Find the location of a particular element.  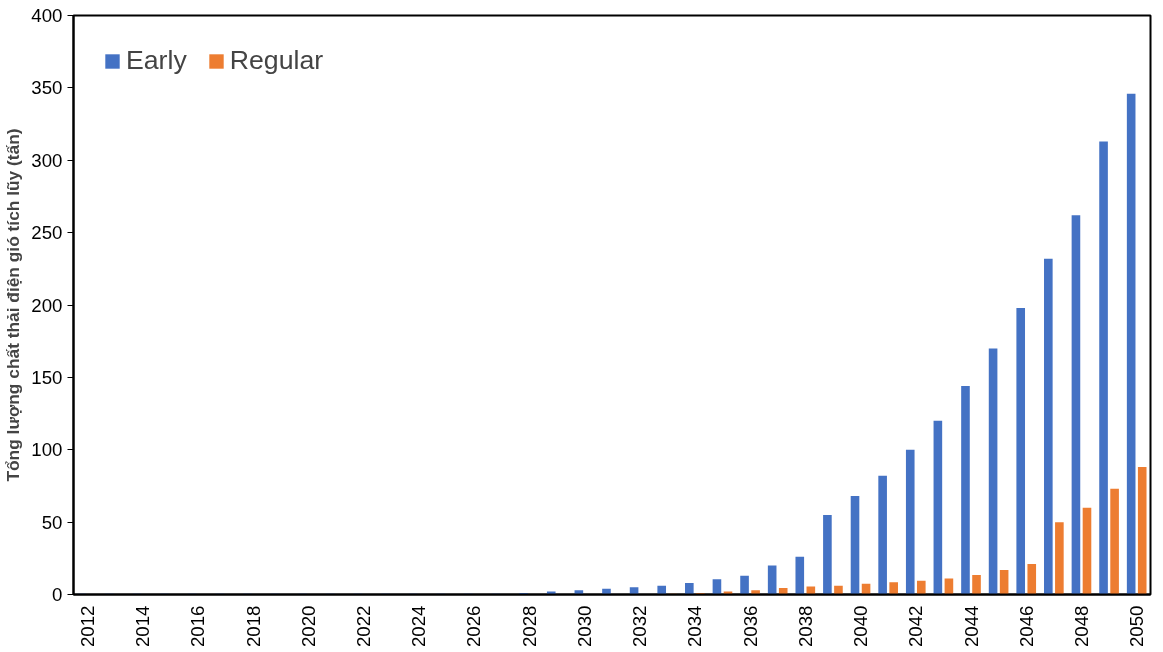

x-tick-label: 2030 is located at coordinates (584, 626).